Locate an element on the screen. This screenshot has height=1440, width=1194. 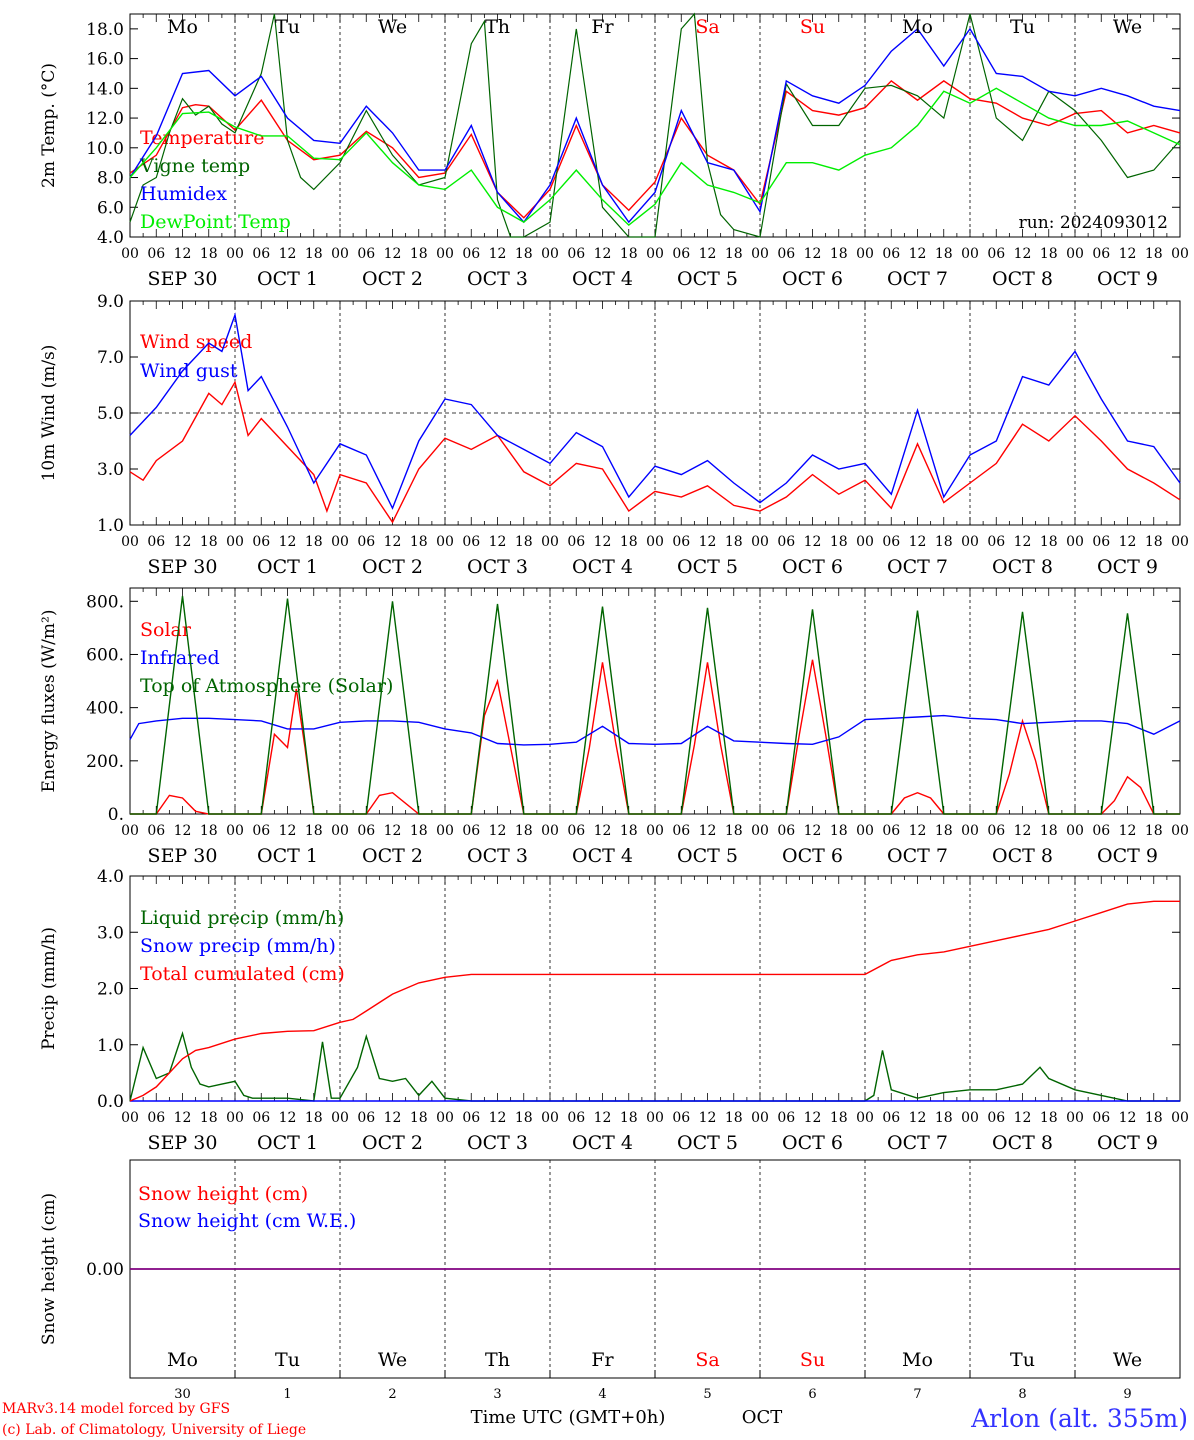
y-axis-label: Energy fluxes (W/m²) is located at coordinates (49, 701).